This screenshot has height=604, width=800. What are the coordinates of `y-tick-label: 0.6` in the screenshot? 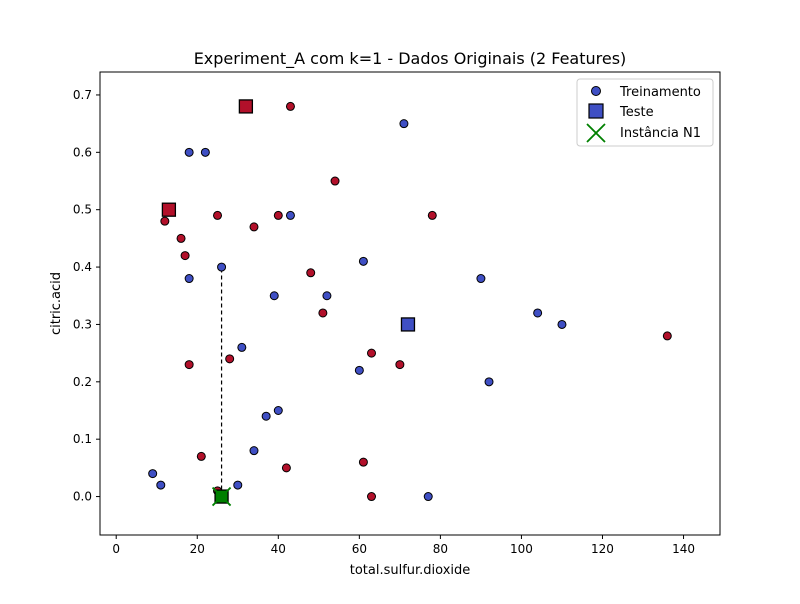 It's located at (82, 152).